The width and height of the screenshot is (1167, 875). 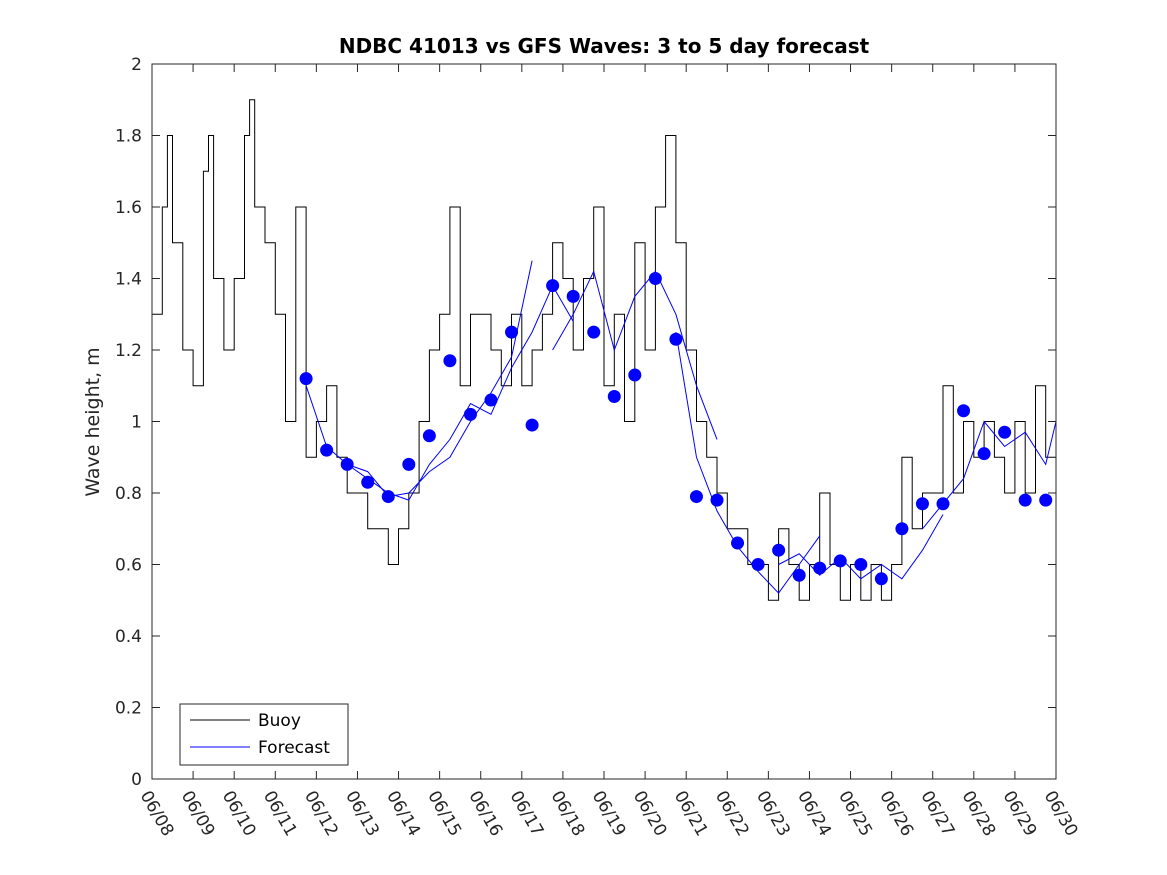 I want to click on y-tick-label: 0.2, so click(x=128, y=709).